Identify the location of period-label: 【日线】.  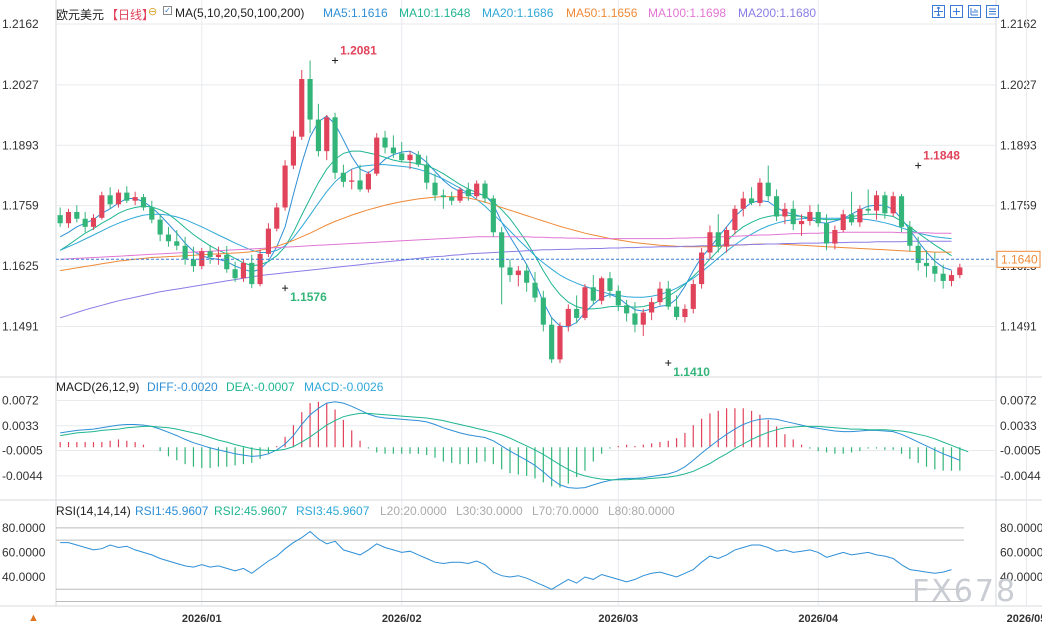
(130, 15).